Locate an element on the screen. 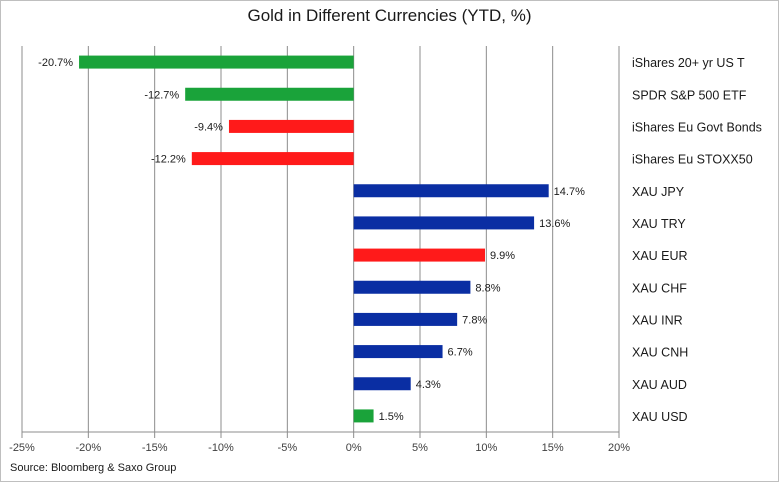  chart-title: Gold in Different Currencies (YTD, %) is located at coordinates (389, 15).